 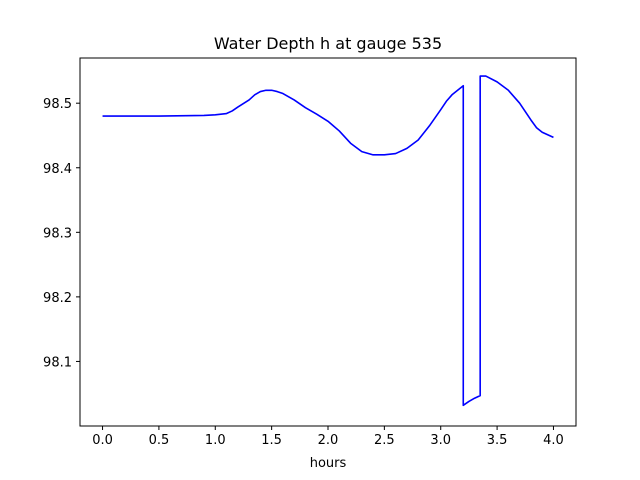 I want to click on x-tick-label: 1.0, so click(x=215, y=440).